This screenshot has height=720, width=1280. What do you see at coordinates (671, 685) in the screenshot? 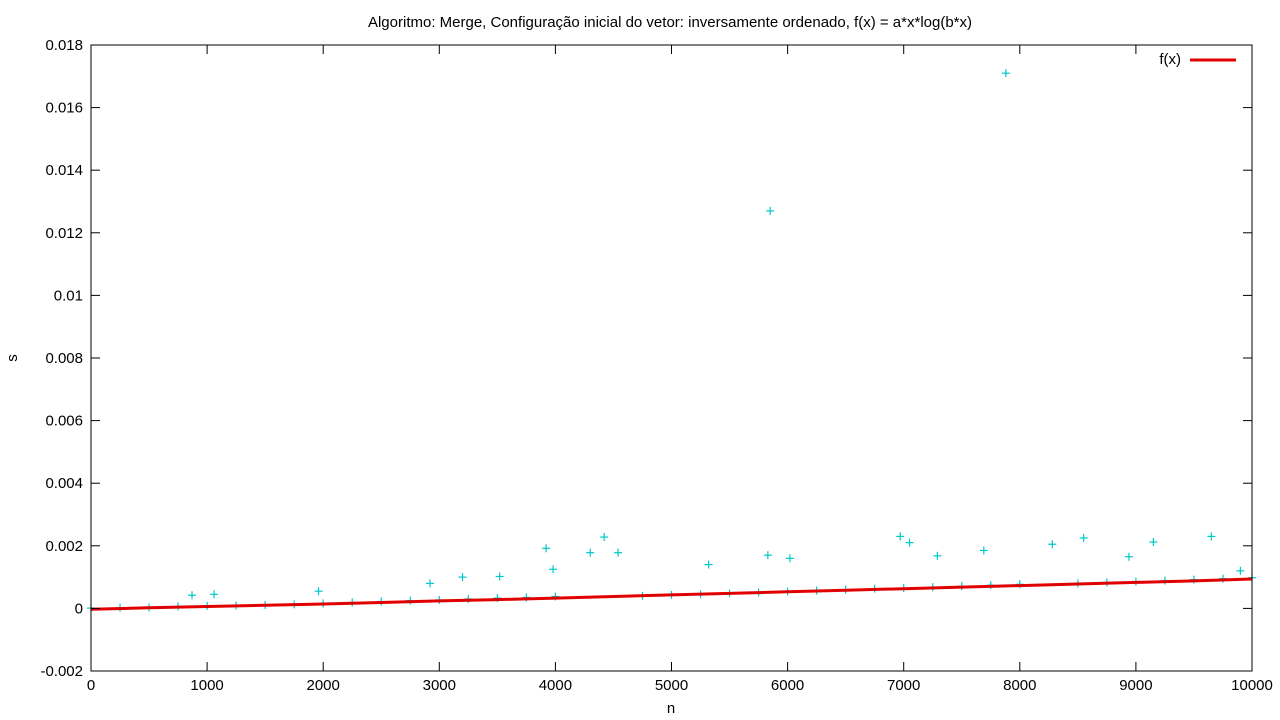
I see `x-tick-label: 5000` at bounding box center [671, 685].